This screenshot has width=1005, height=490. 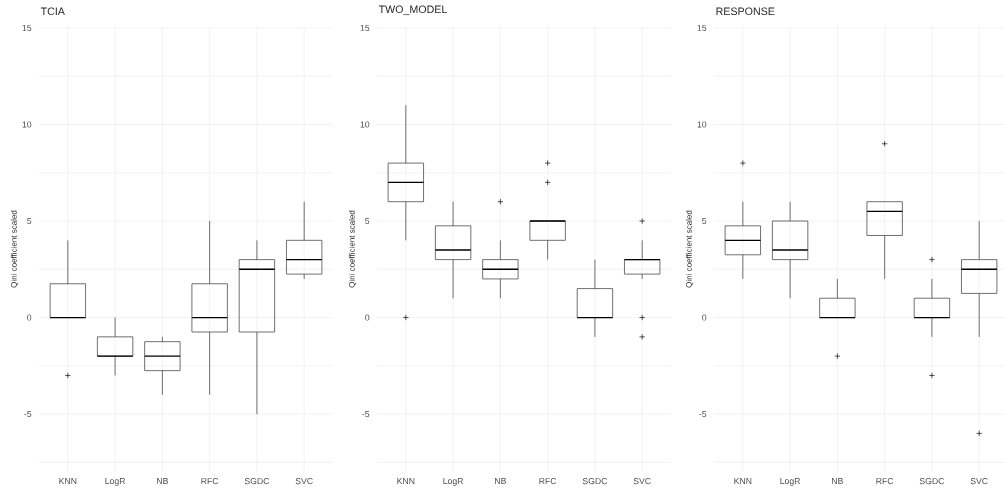 What do you see at coordinates (52, 11) in the screenshot?
I see `chart-title: TCIA` at bounding box center [52, 11].